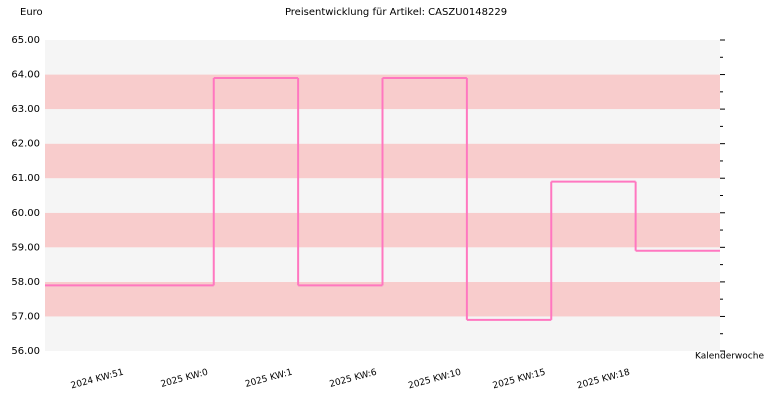  What do you see at coordinates (434, 380) in the screenshot?
I see `x-tick-label: 2025 KW:10` at bounding box center [434, 380].